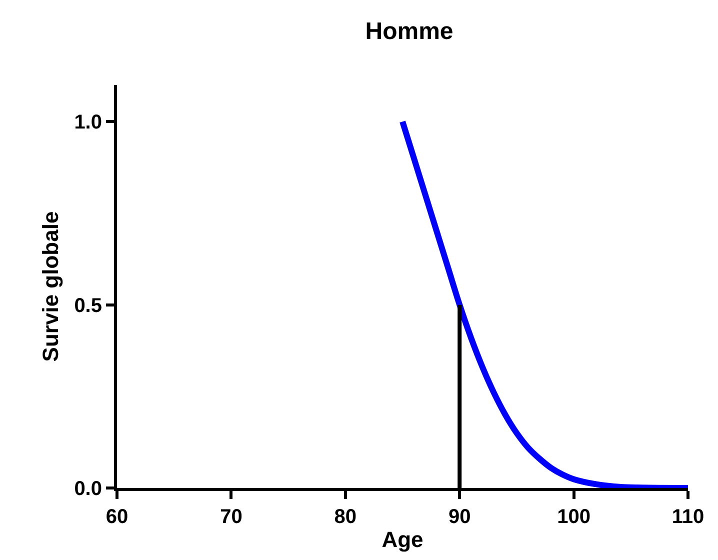 The width and height of the screenshot is (718, 560). What do you see at coordinates (117, 517) in the screenshot?
I see `x-tick-label: 60` at bounding box center [117, 517].